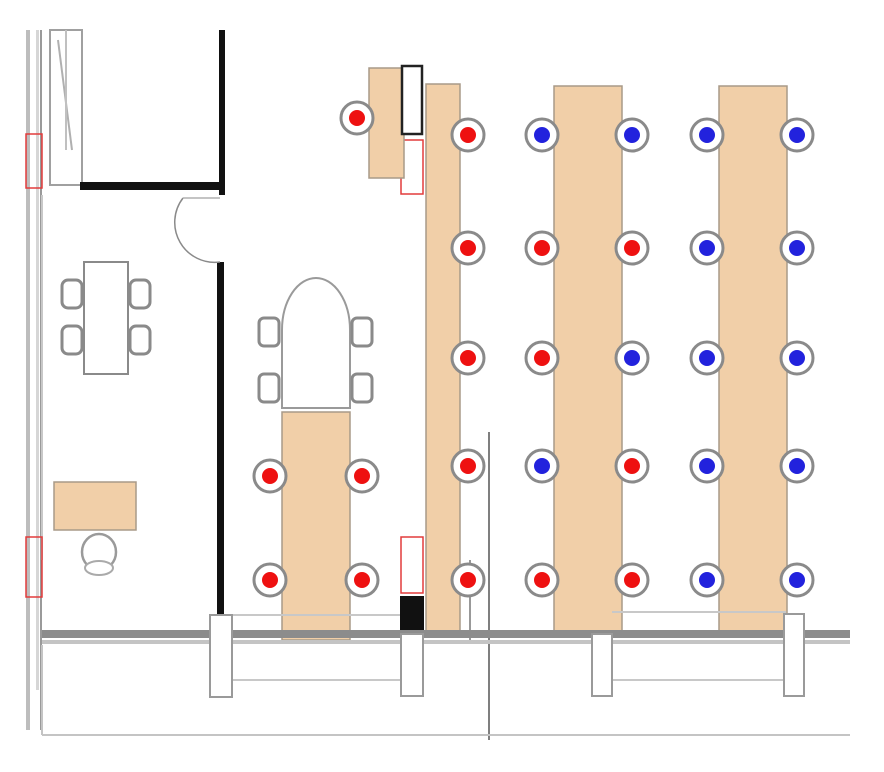  I want to click on bottom-exterior-wall, so click(445, 673).